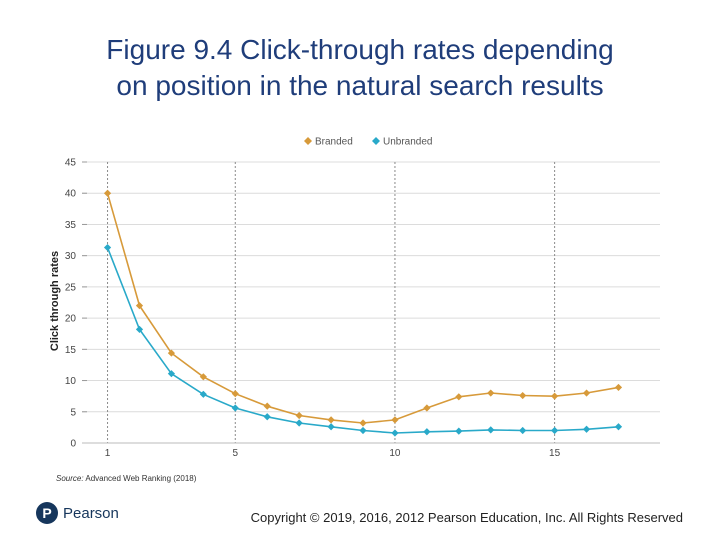 Image resolution: width=720 pixels, height=540 pixels. What do you see at coordinates (71, 287) in the screenshot?
I see `y-tick-label: 25` at bounding box center [71, 287].